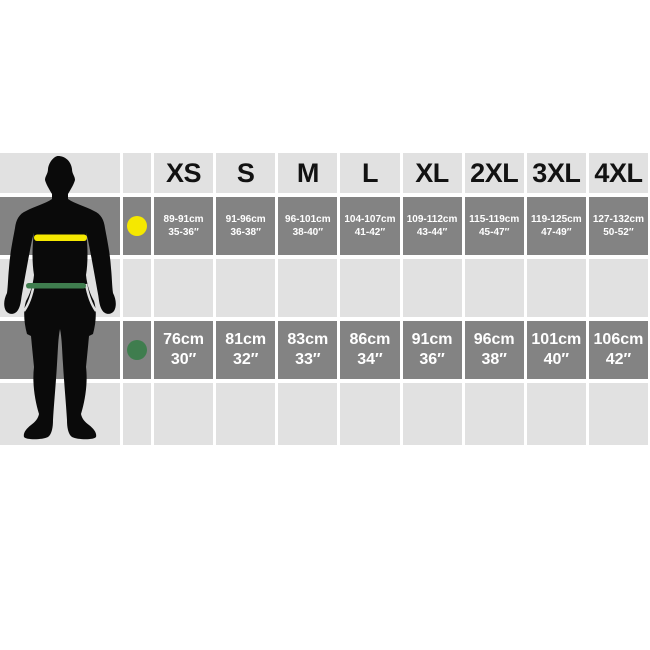  I want to click on waist-value-xs: 76cm 30″, so click(184, 350).